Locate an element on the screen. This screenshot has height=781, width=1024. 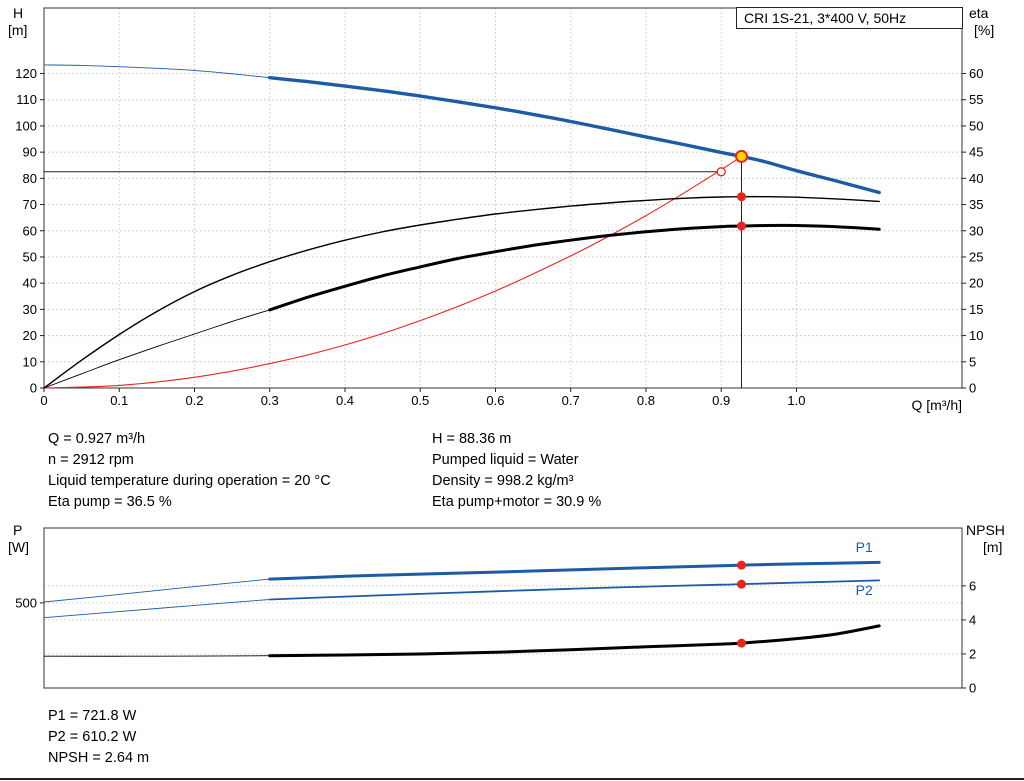
p2-readout: P2 = 610.2 W is located at coordinates (92, 737).